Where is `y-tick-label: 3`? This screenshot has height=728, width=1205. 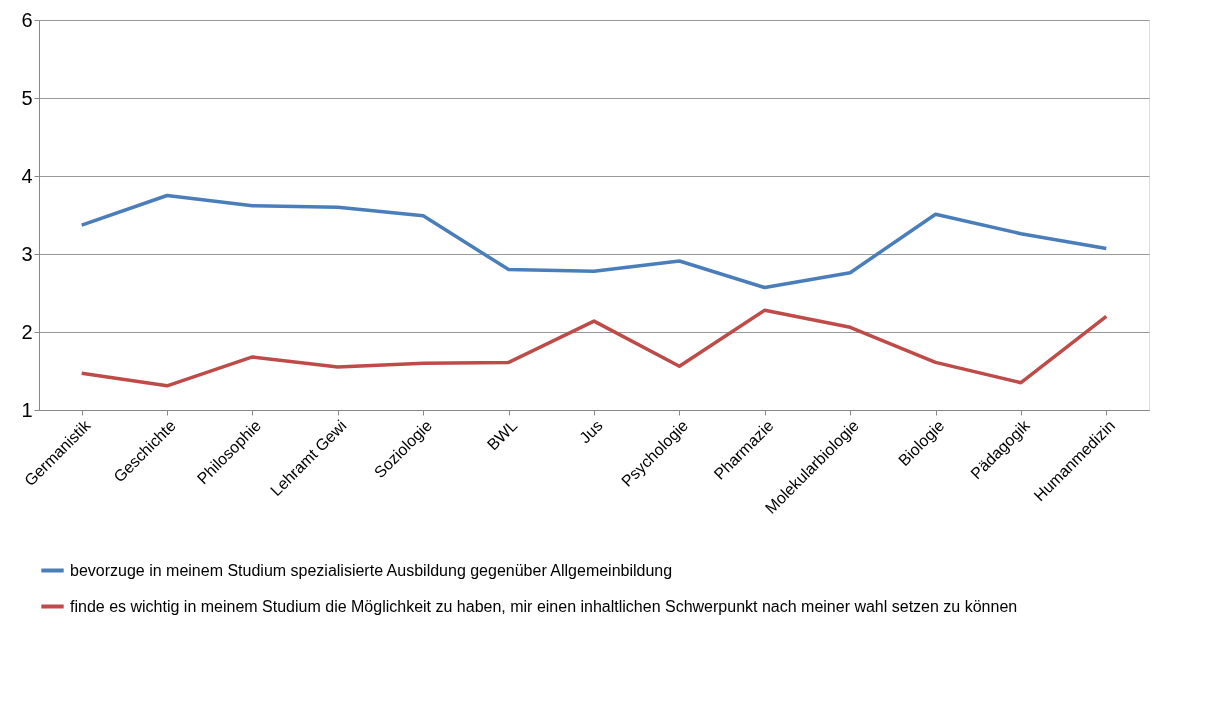
y-tick-label: 3 is located at coordinates (27, 253).